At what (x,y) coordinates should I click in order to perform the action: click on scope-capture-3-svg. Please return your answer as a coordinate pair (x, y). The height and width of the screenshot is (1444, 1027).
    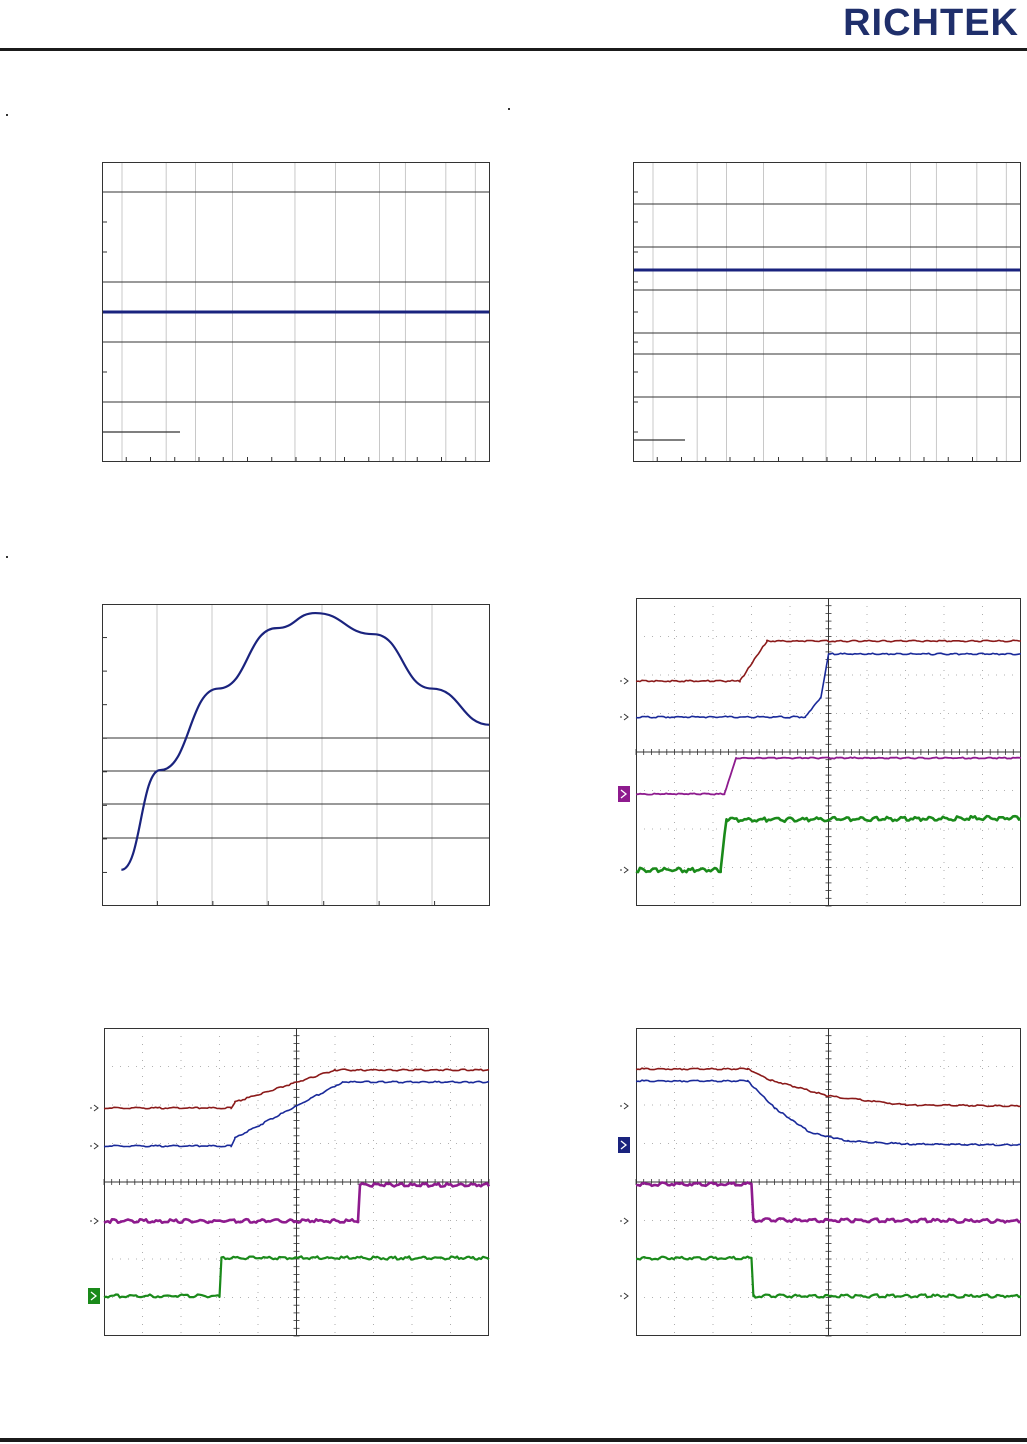
    Looking at the image, I should click on (819, 1182).